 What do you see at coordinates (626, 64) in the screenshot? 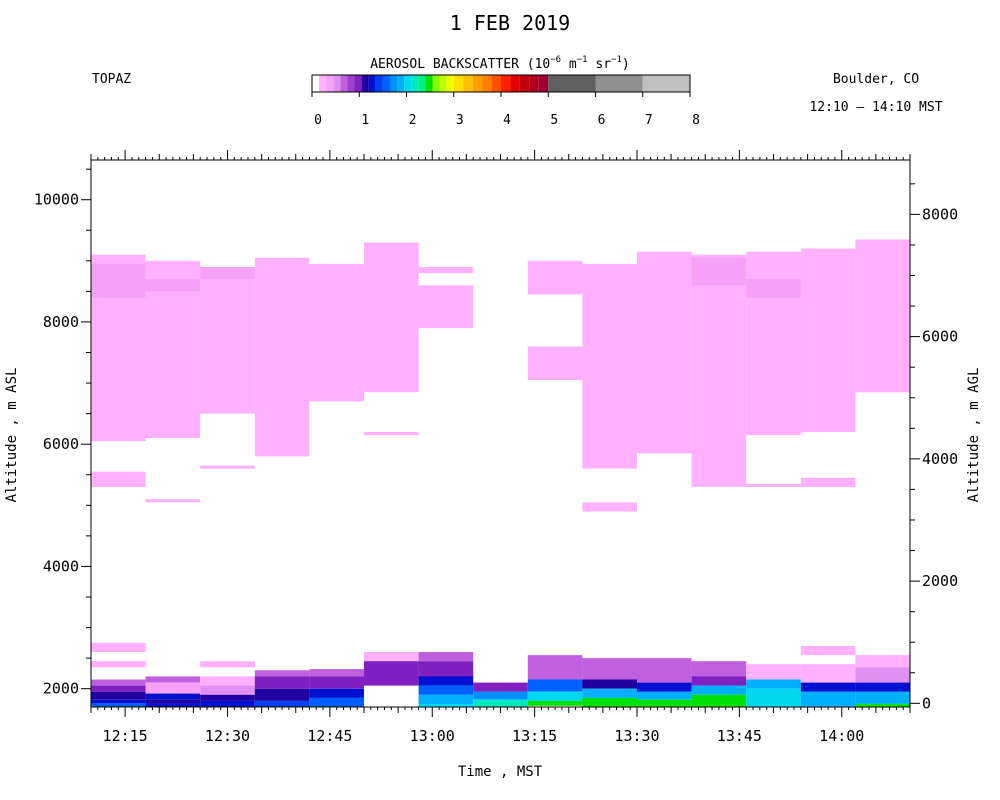
I see `colorbar-title-close: )` at bounding box center [626, 64].